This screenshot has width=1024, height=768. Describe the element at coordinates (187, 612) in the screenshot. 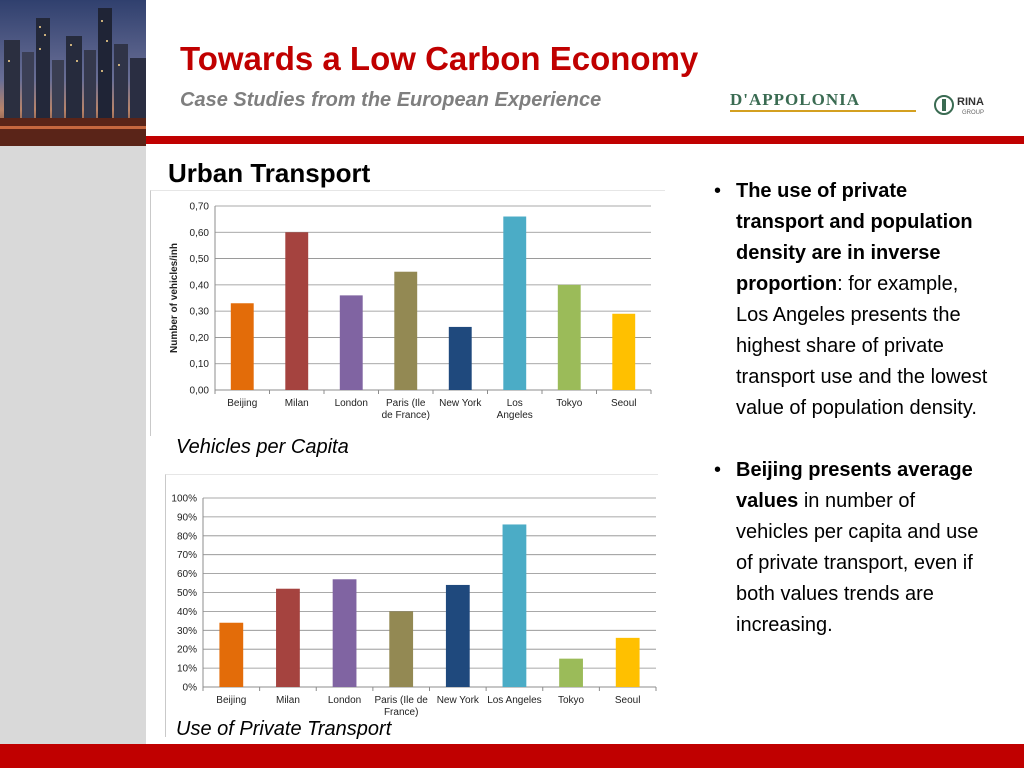

I see `y-tick-label: 40%` at that location.